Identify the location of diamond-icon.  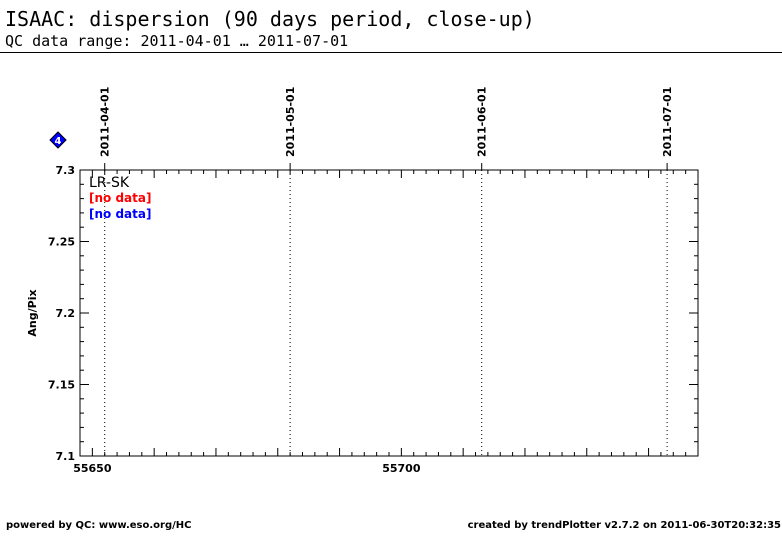
(58, 140).